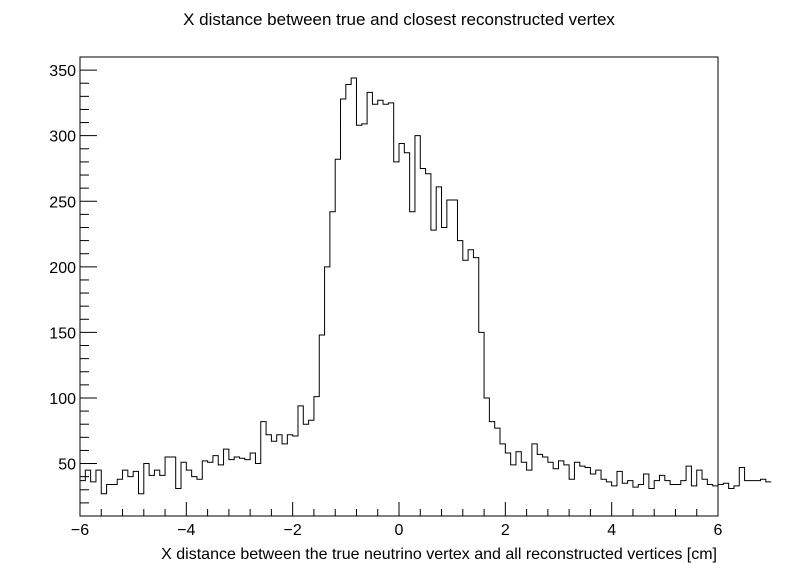 The width and height of the screenshot is (798, 574). Describe the element at coordinates (293, 530) in the screenshot. I see `x-tick-label: −2` at that location.